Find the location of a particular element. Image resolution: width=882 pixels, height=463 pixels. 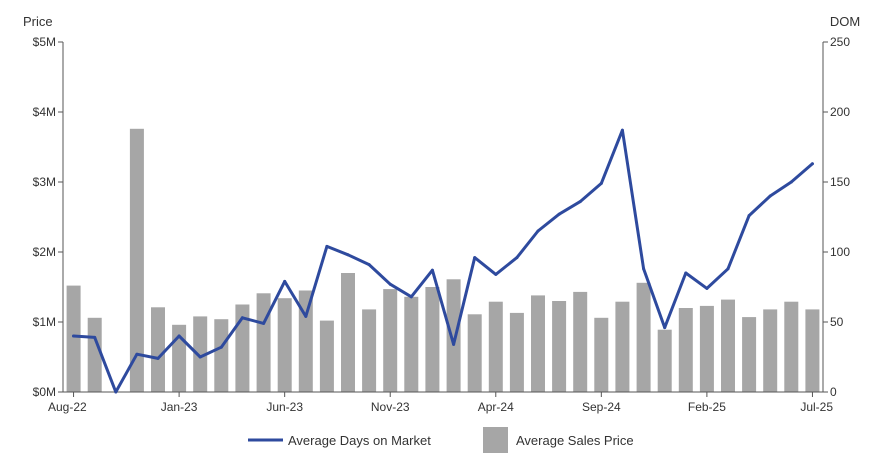

x-tick-label: Jan-23 is located at coordinates (179, 407).